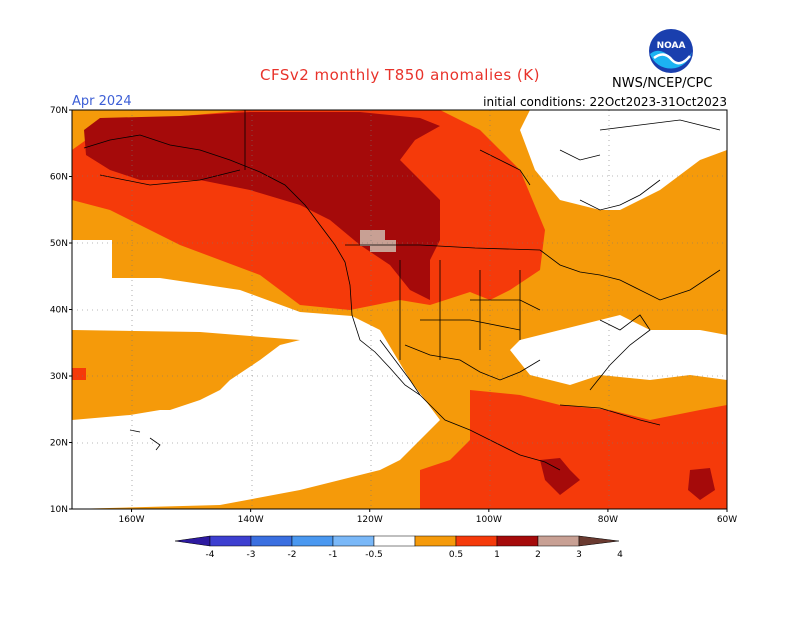  What do you see at coordinates (618, 350) in the screenshot?
I see `neutral-area-east` at bounding box center [618, 350].